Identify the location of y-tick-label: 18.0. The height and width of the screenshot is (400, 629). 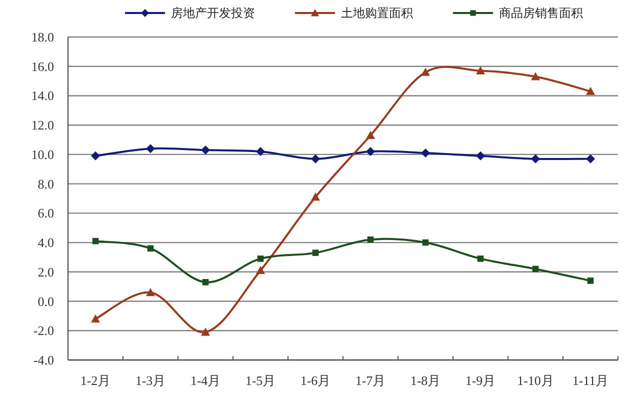
(42, 37).